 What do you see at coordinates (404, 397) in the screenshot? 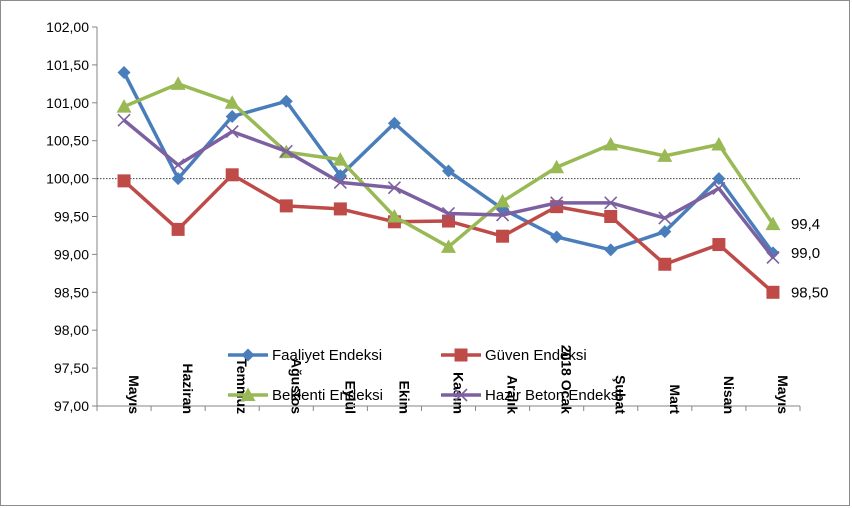
I see `x-category-label: Ekim` at bounding box center [404, 397].